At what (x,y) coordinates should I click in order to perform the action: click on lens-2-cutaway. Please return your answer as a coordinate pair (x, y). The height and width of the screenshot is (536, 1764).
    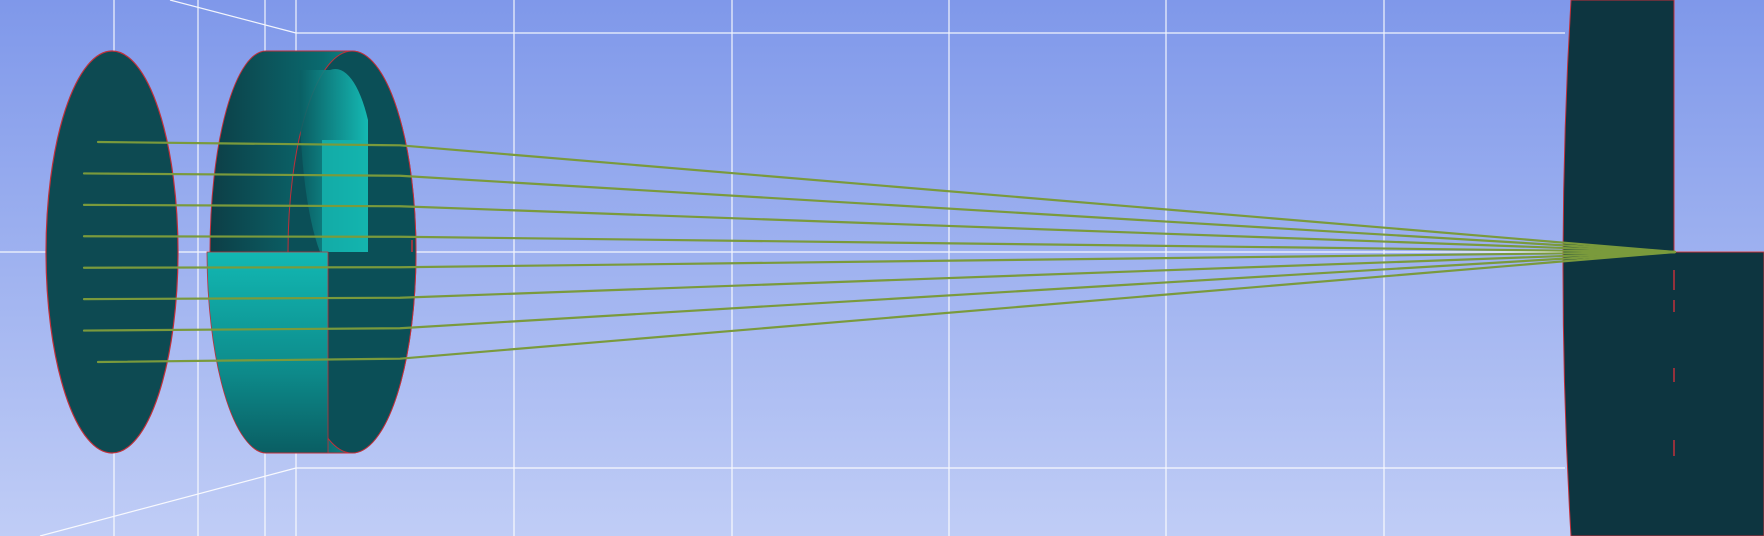
    Looking at the image, I should click on (267, 352).